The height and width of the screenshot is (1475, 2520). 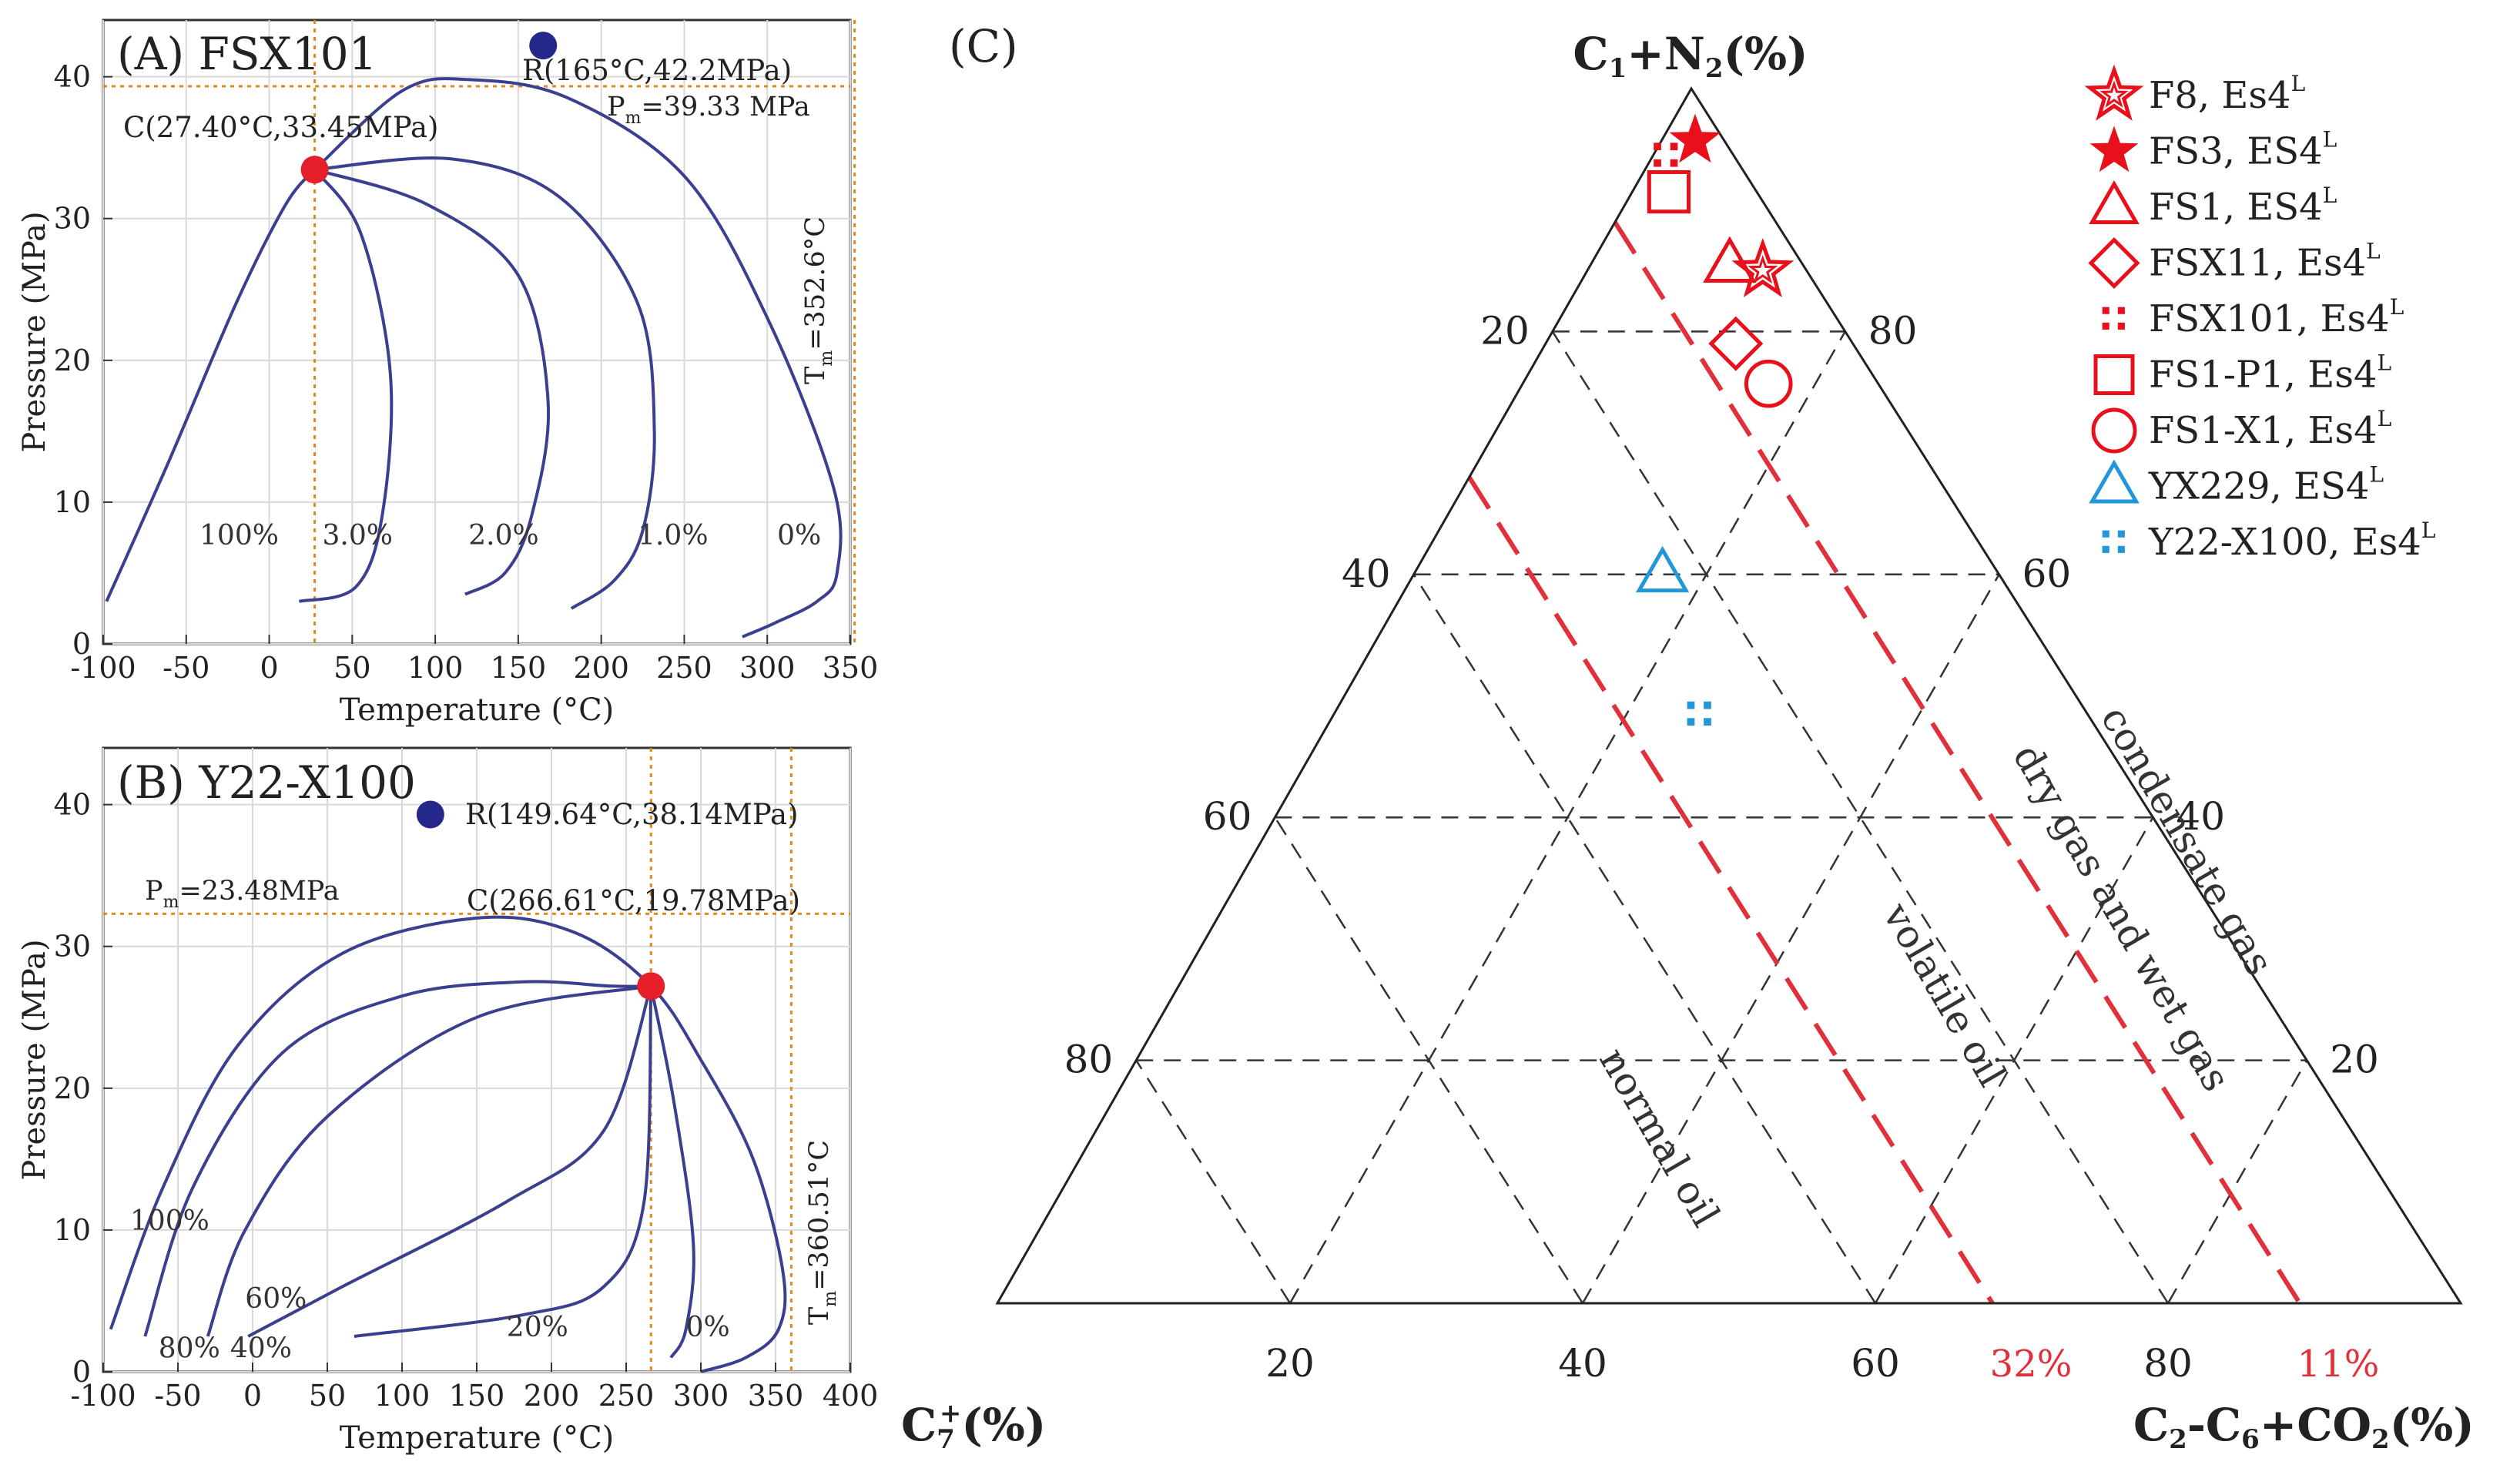 What do you see at coordinates (1659, 1138) in the screenshot?
I see `panel-c-region-normal-oil: normal oil` at bounding box center [1659, 1138].